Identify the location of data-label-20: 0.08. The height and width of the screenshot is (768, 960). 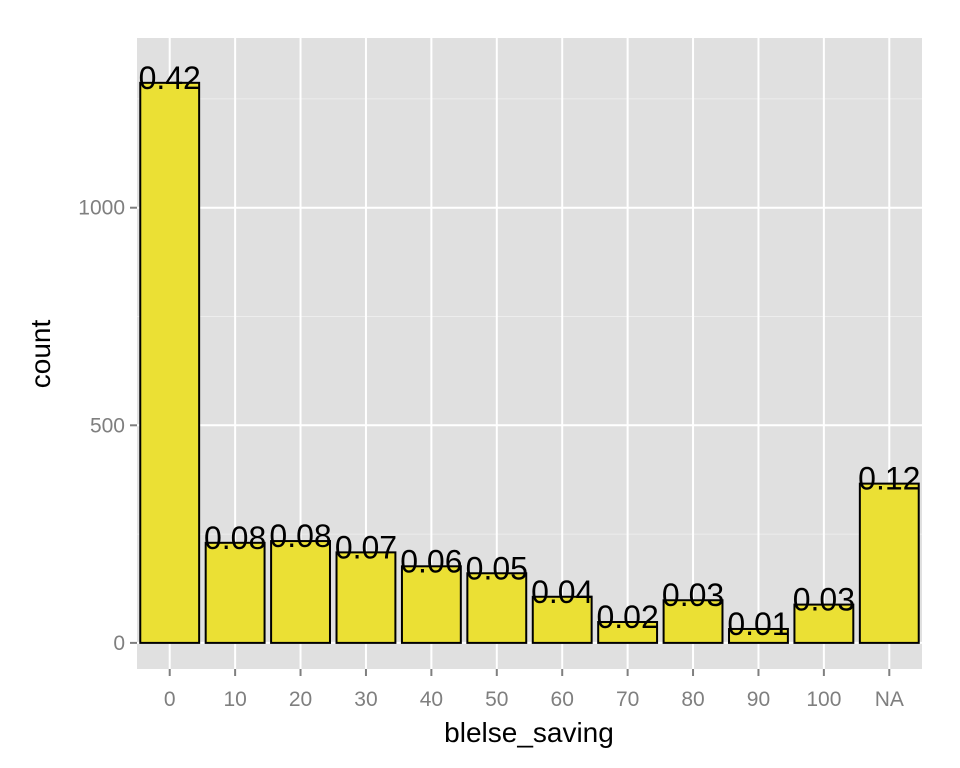
(300, 536).